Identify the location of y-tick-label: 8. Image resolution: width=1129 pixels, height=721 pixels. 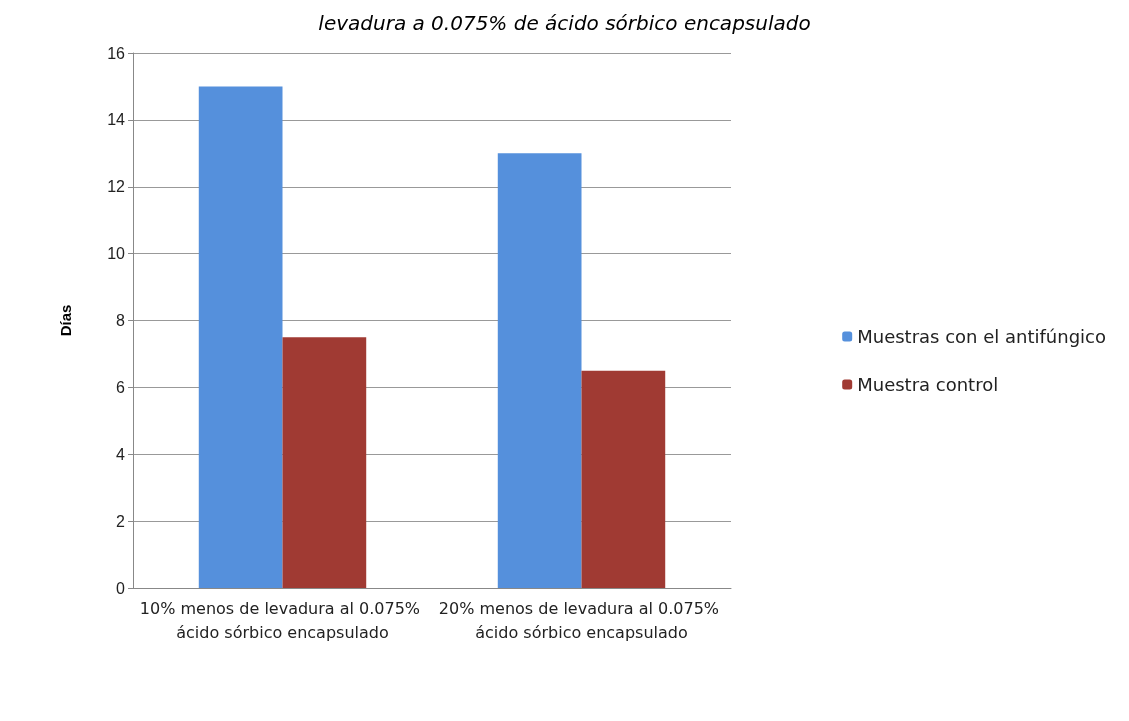
(121, 320).